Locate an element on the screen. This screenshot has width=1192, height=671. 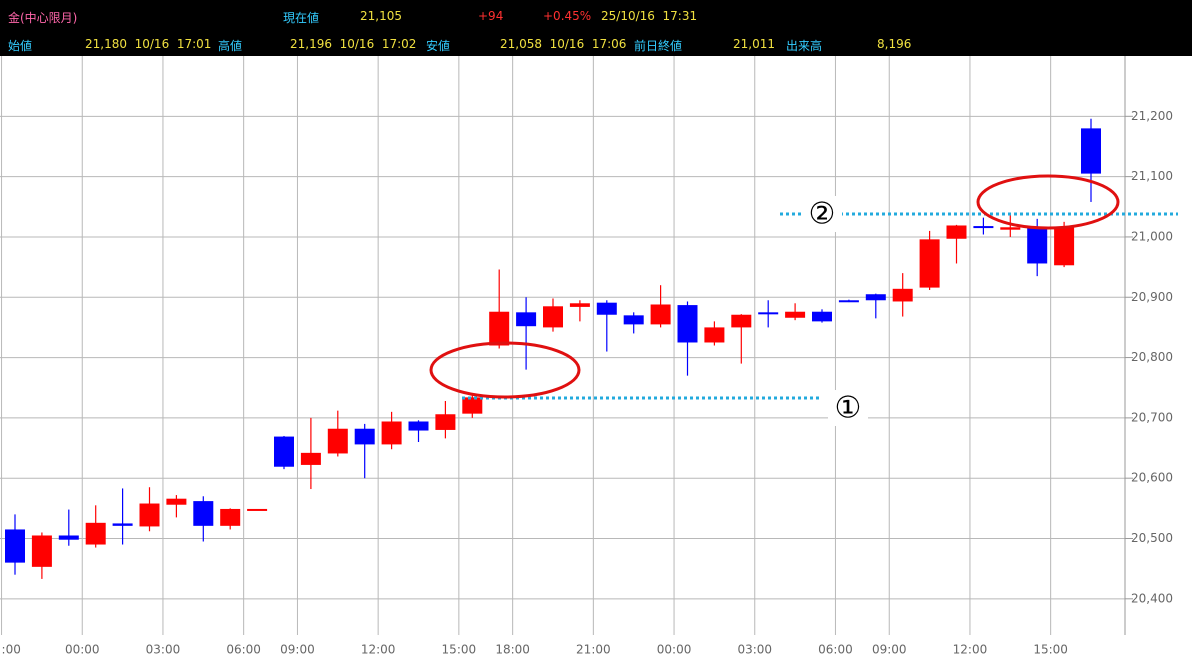
y-tick-label: 21,100 is located at coordinates (1152, 176).